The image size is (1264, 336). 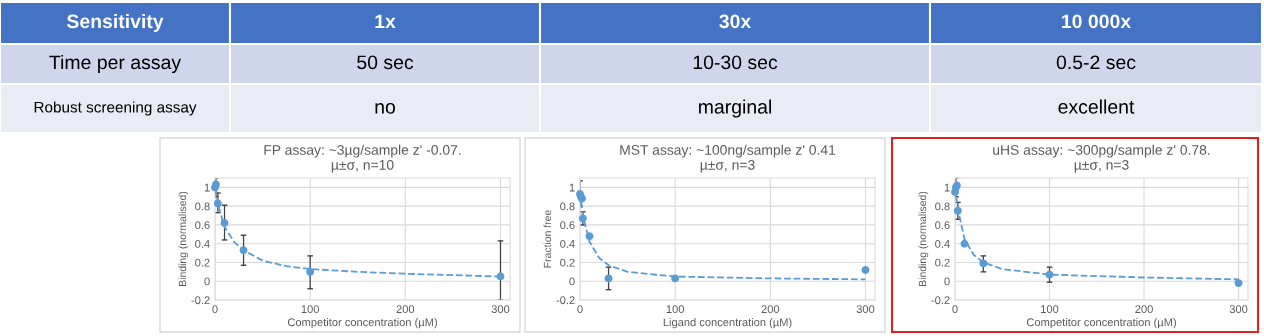 I want to click on text: excellent, so click(x=1096, y=106).